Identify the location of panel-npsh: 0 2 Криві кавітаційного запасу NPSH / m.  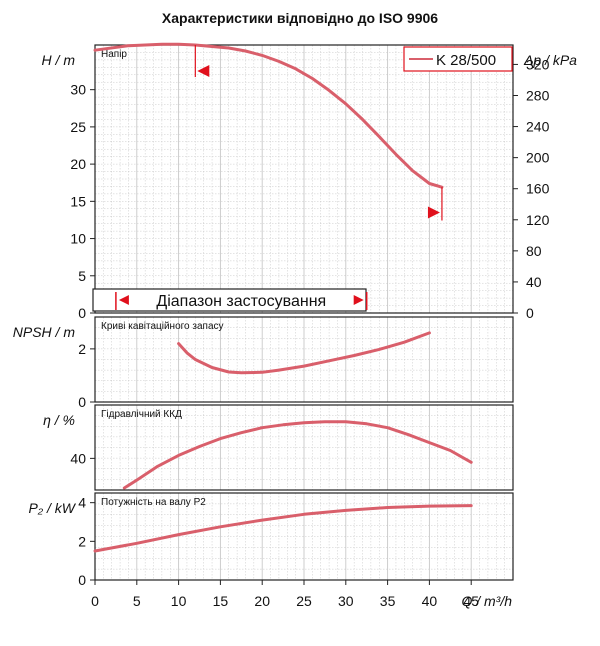
(263, 363).